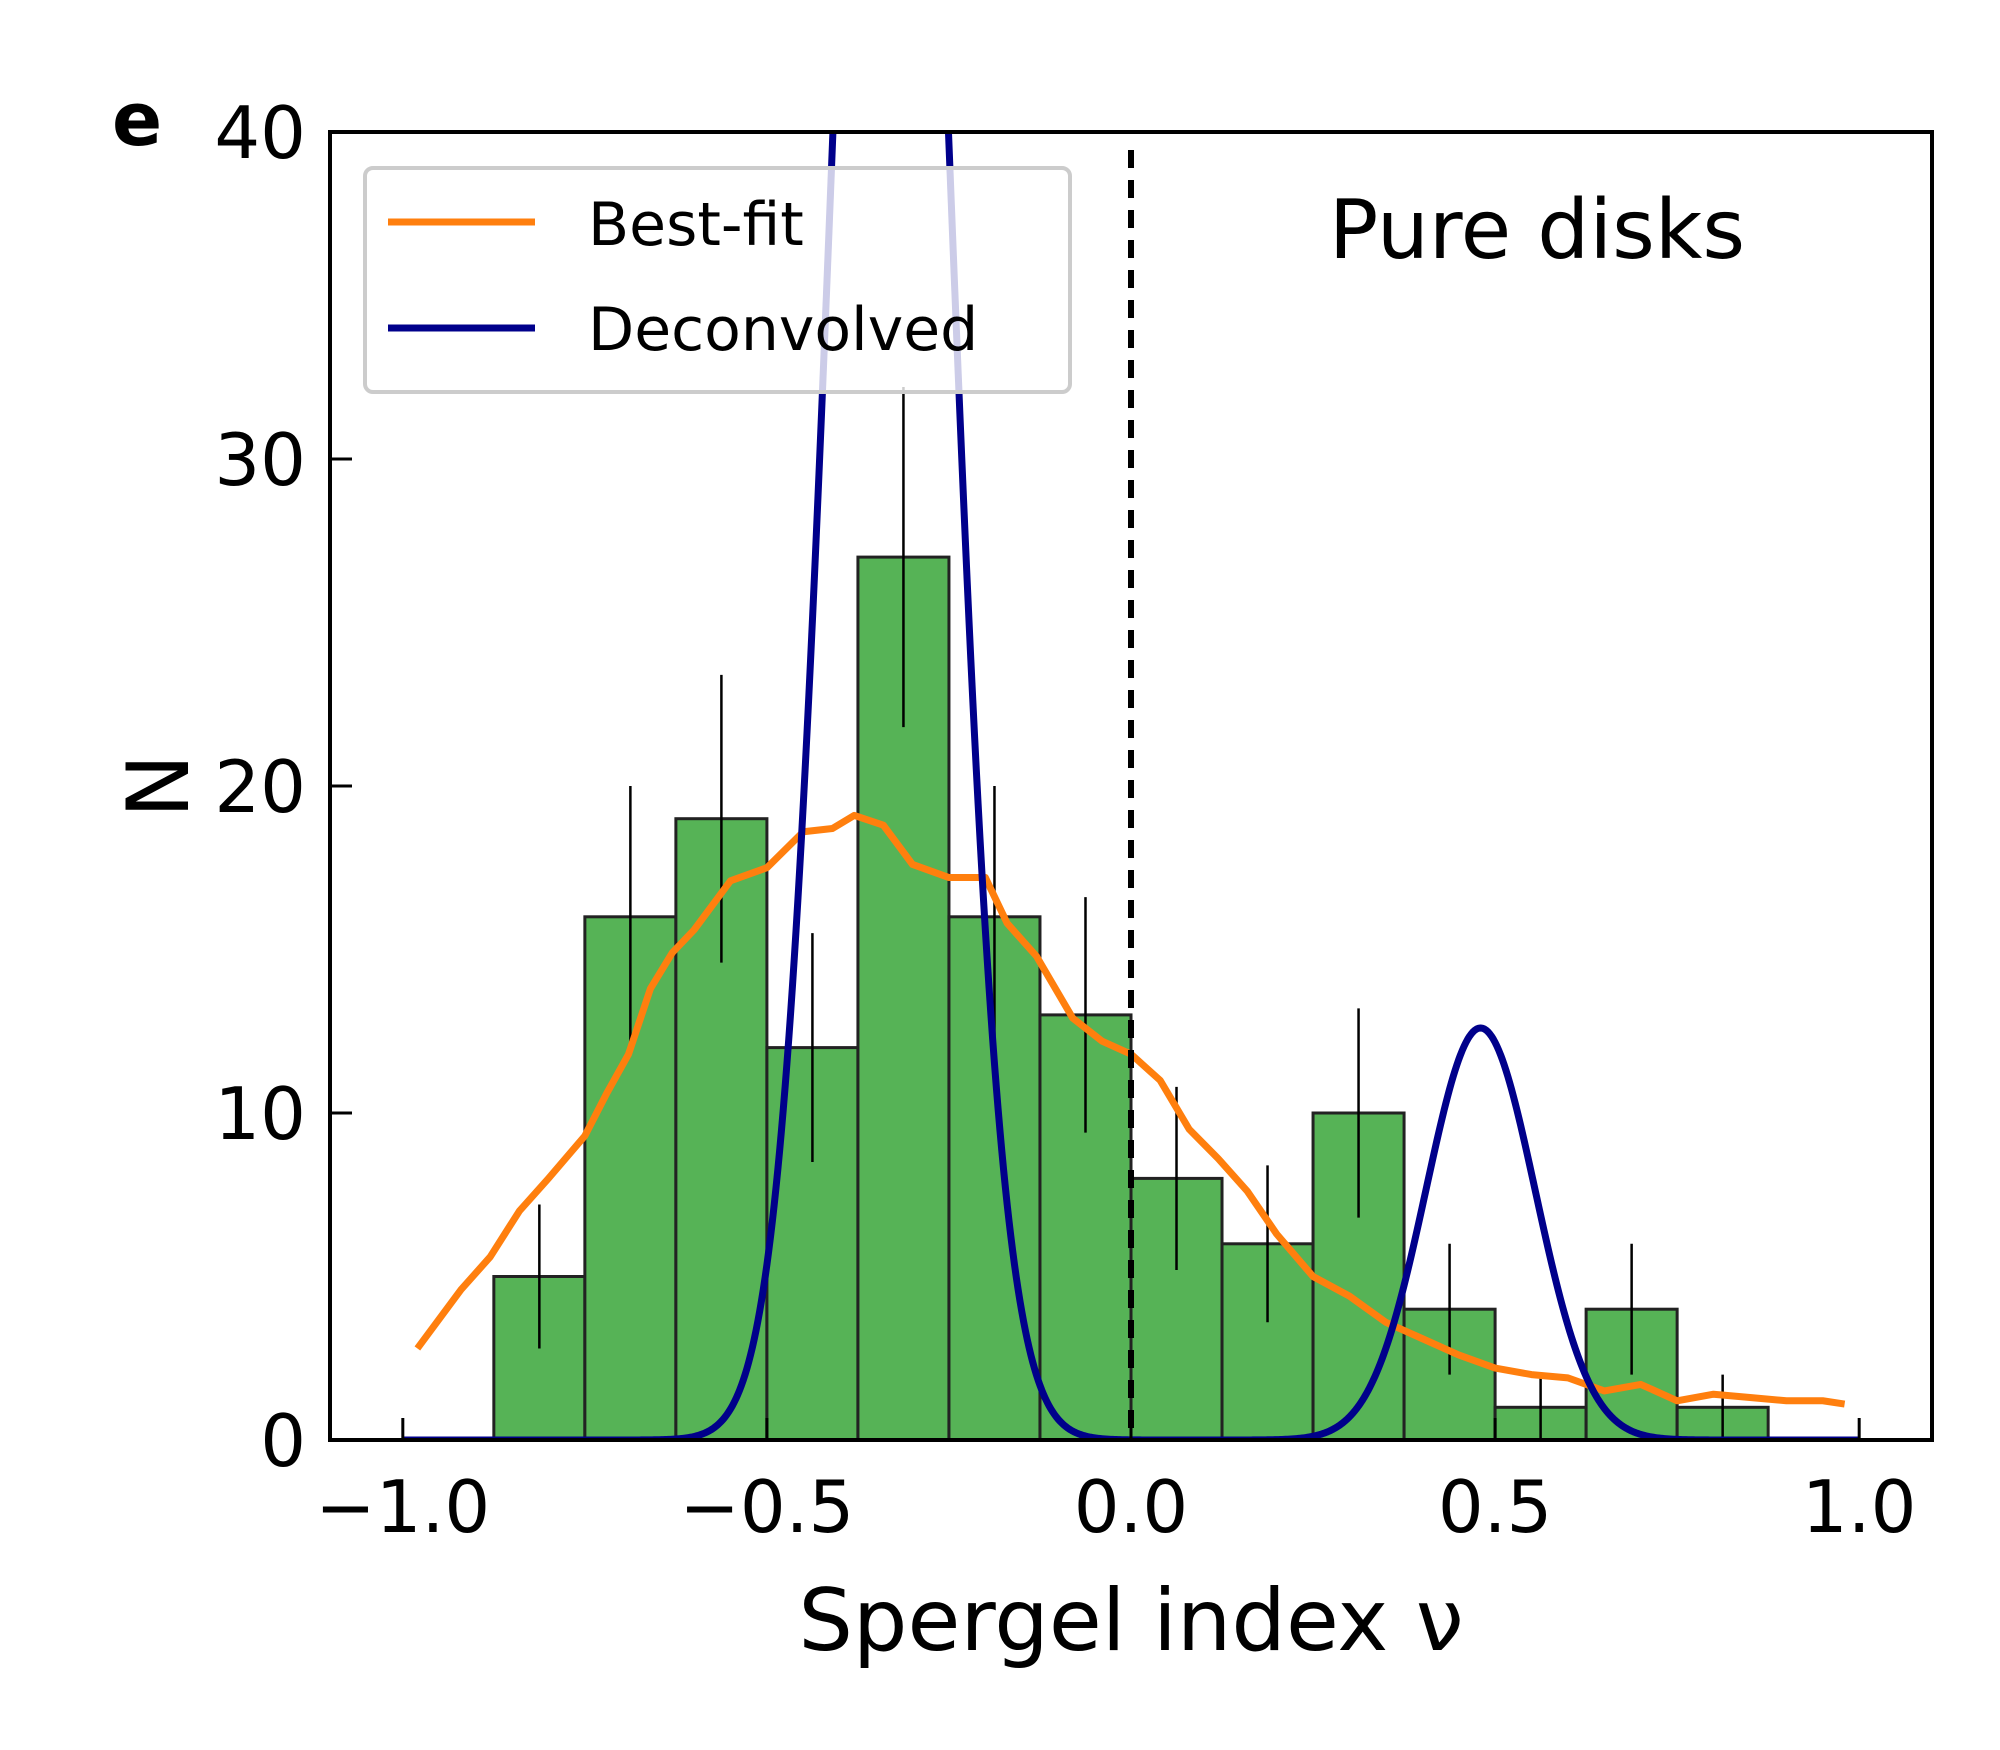 The width and height of the screenshot is (2000, 1750). Describe the element at coordinates (1537, 230) in the screenshot. I see `annotation-pure-disks: Pure disks` at that location.